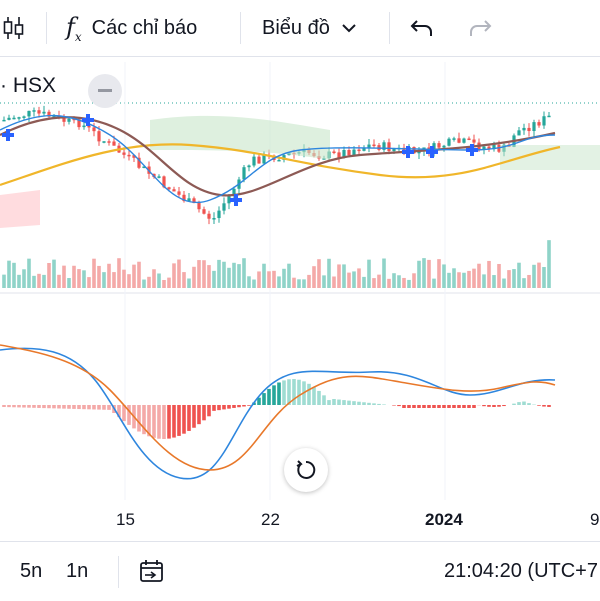 The image size is (600, 601). Describe the element at coordinates (28, 86) in the screenshot. I see `symbol-label: · HSX` at that location.